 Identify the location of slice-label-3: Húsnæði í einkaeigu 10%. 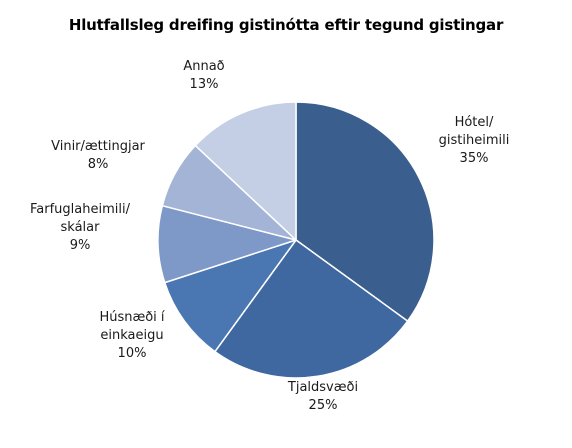
(131, 335).